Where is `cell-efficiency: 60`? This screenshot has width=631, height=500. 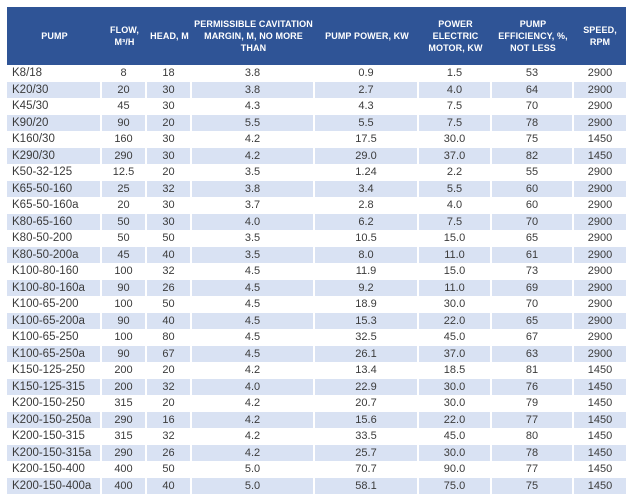
cell-efficiency: 60 is located at coordinates (533, 205).